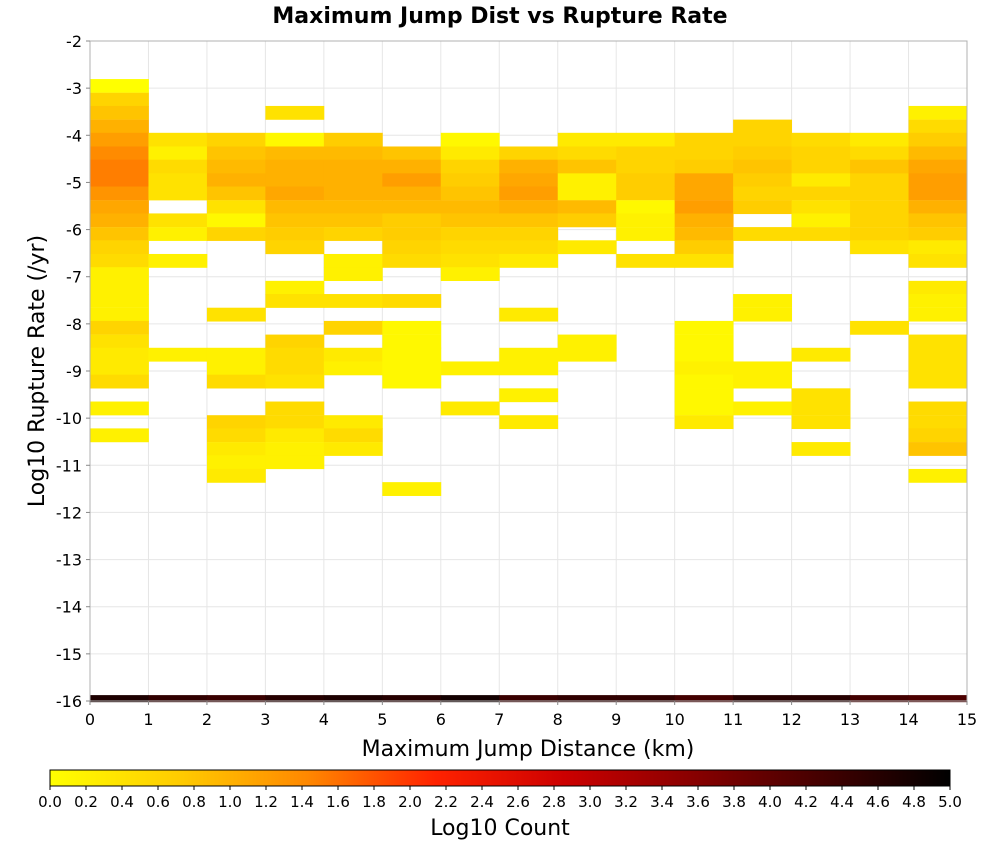 The width and height of the screenshot is (1000, 850). What do you see at coordinates (382, 719) in the screenshot?
I see `x-tick-label: 5` at bounding box center [382, 719].